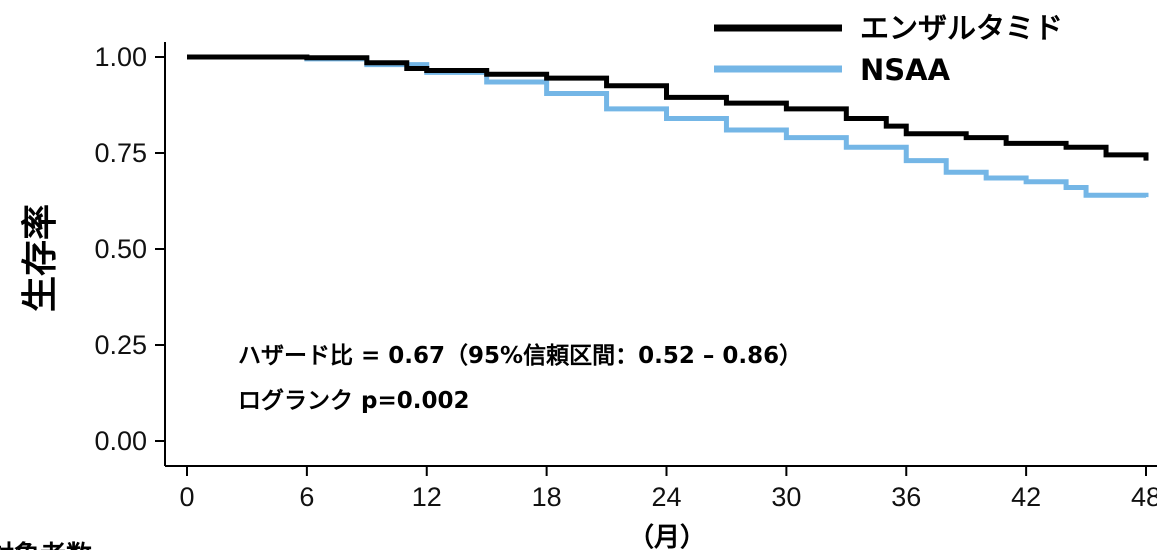 This screenshot has height=550, width=1157. I want to click on x-tick-label: 18, so click(547, 497).